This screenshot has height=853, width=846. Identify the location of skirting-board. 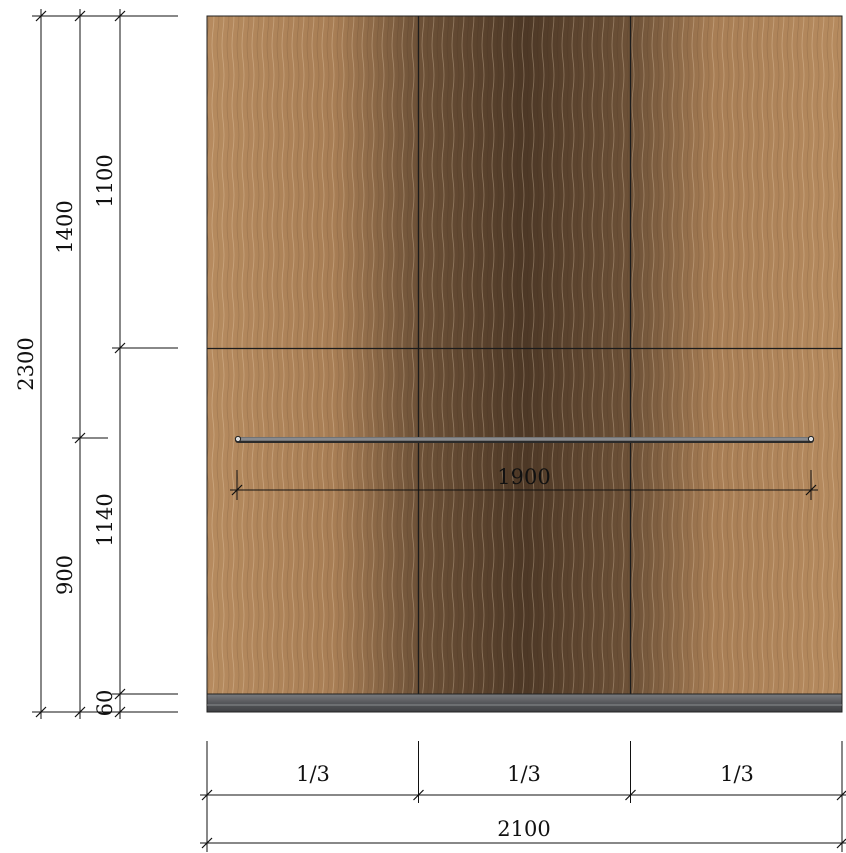
(524, 703).